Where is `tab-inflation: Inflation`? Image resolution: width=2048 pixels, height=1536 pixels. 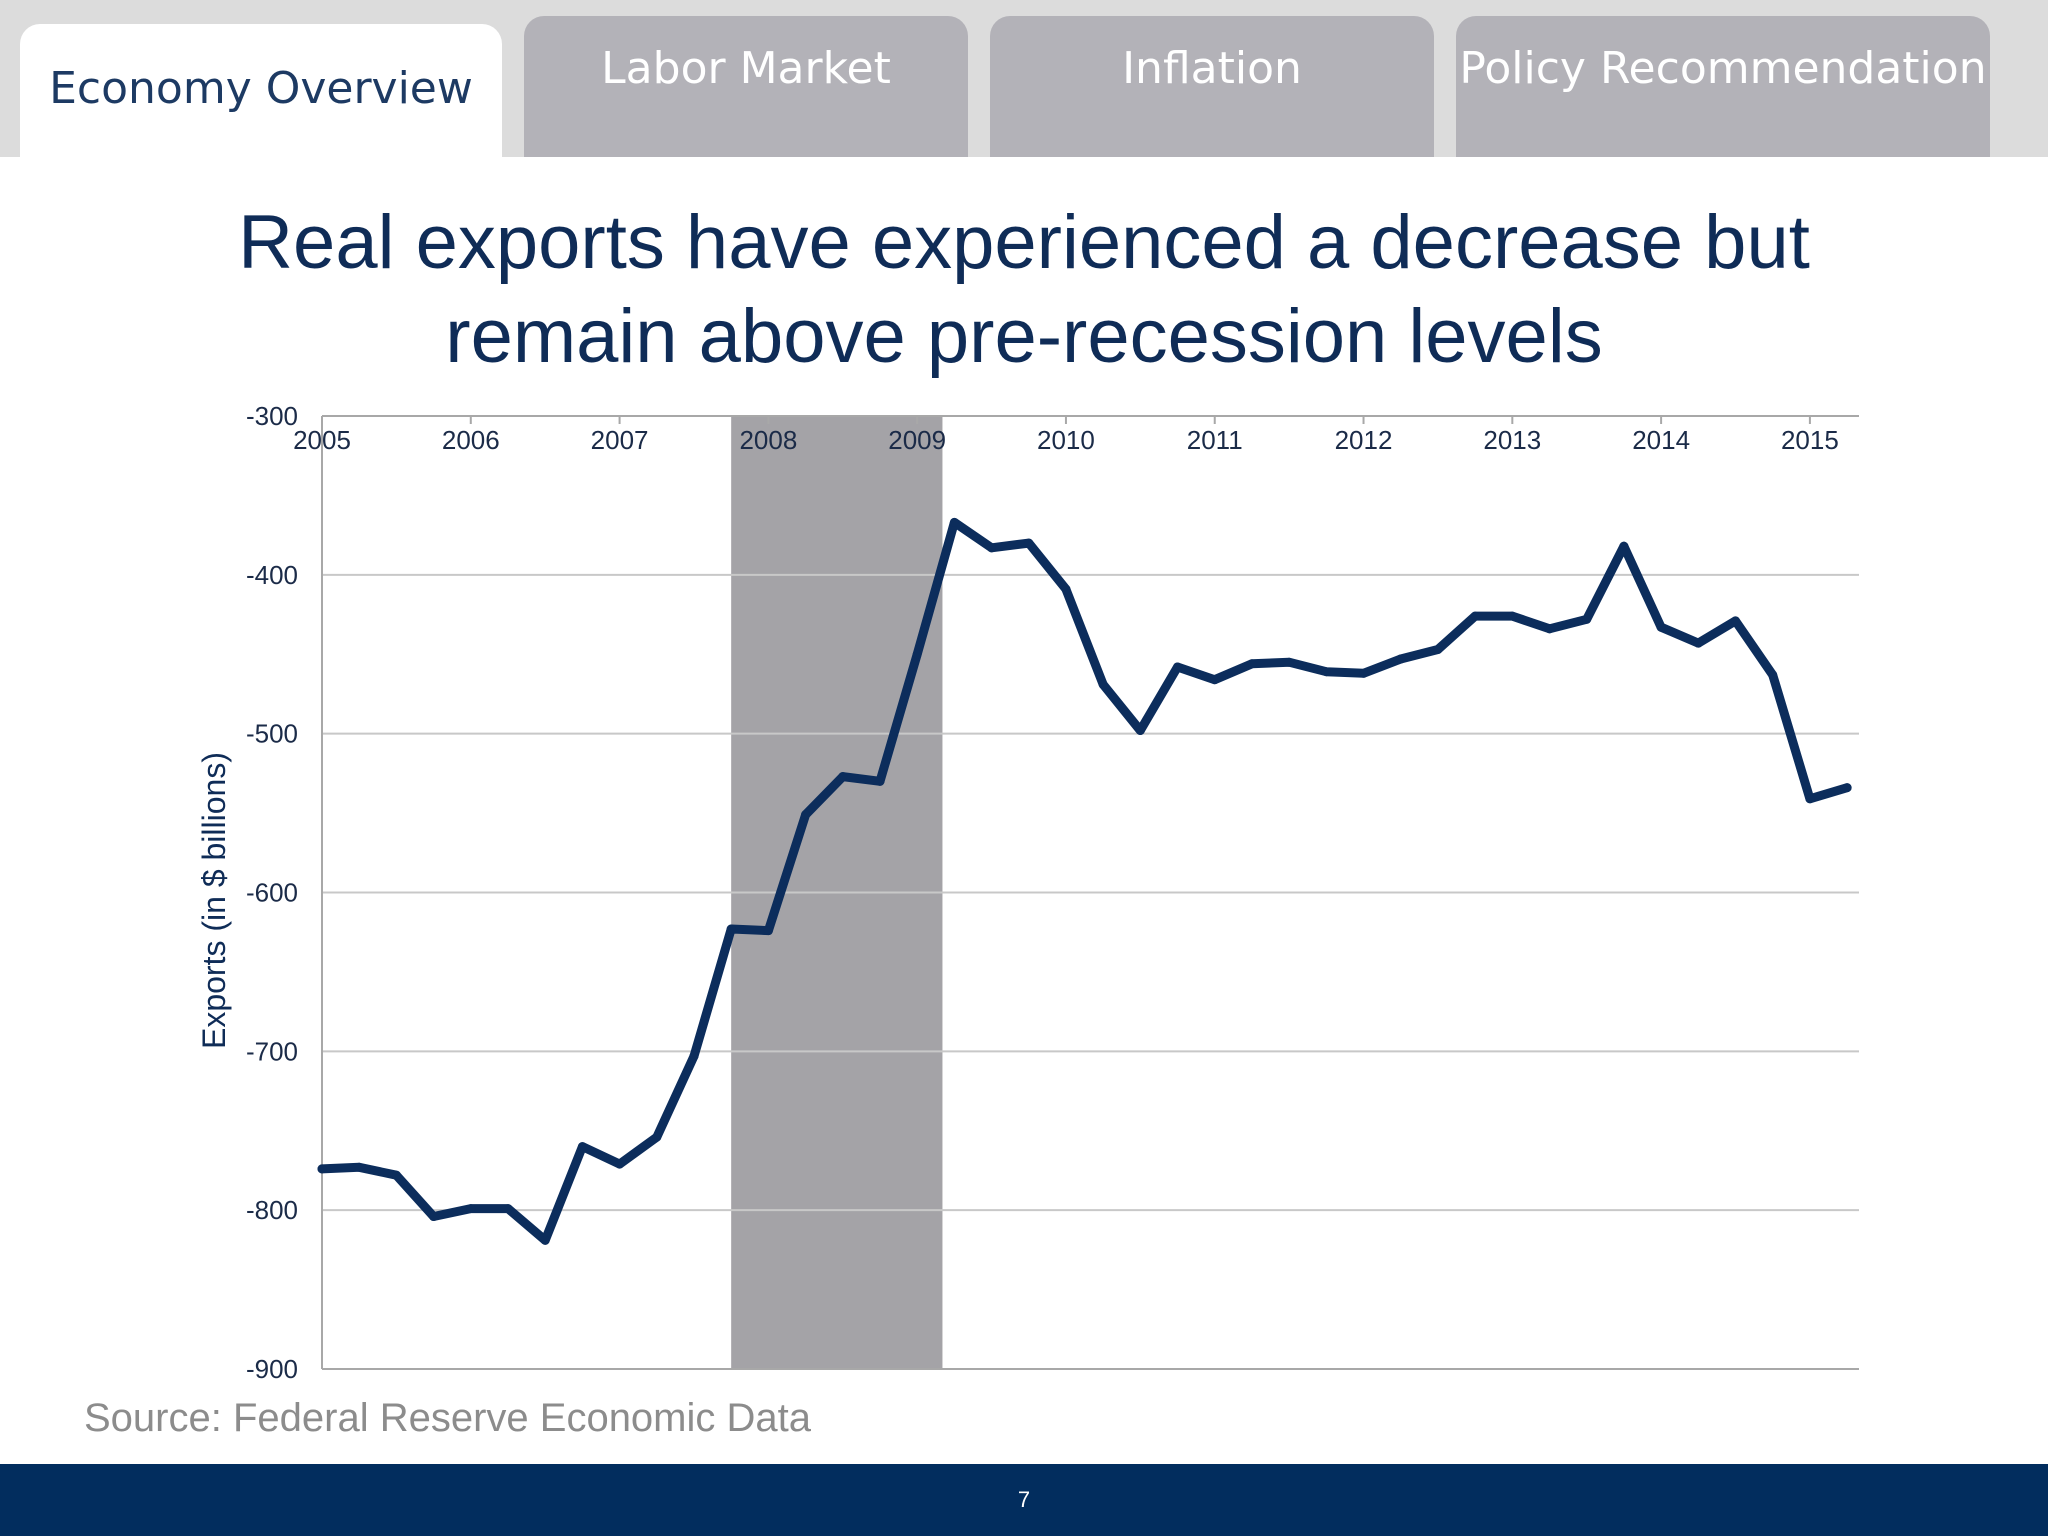 tab-inflation: Inflation is located at coordinates (1212, 86).